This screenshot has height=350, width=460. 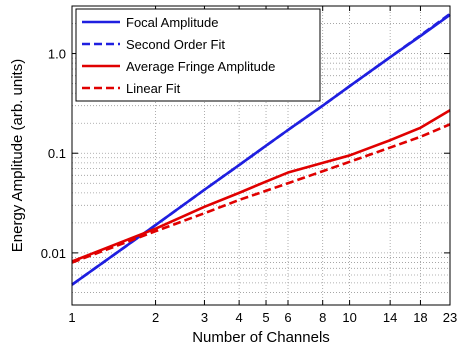 What do you see at coordinates (287, 317) in the screenshot?
I see `x-tick-label: 6` at bounding box center [287, 317].